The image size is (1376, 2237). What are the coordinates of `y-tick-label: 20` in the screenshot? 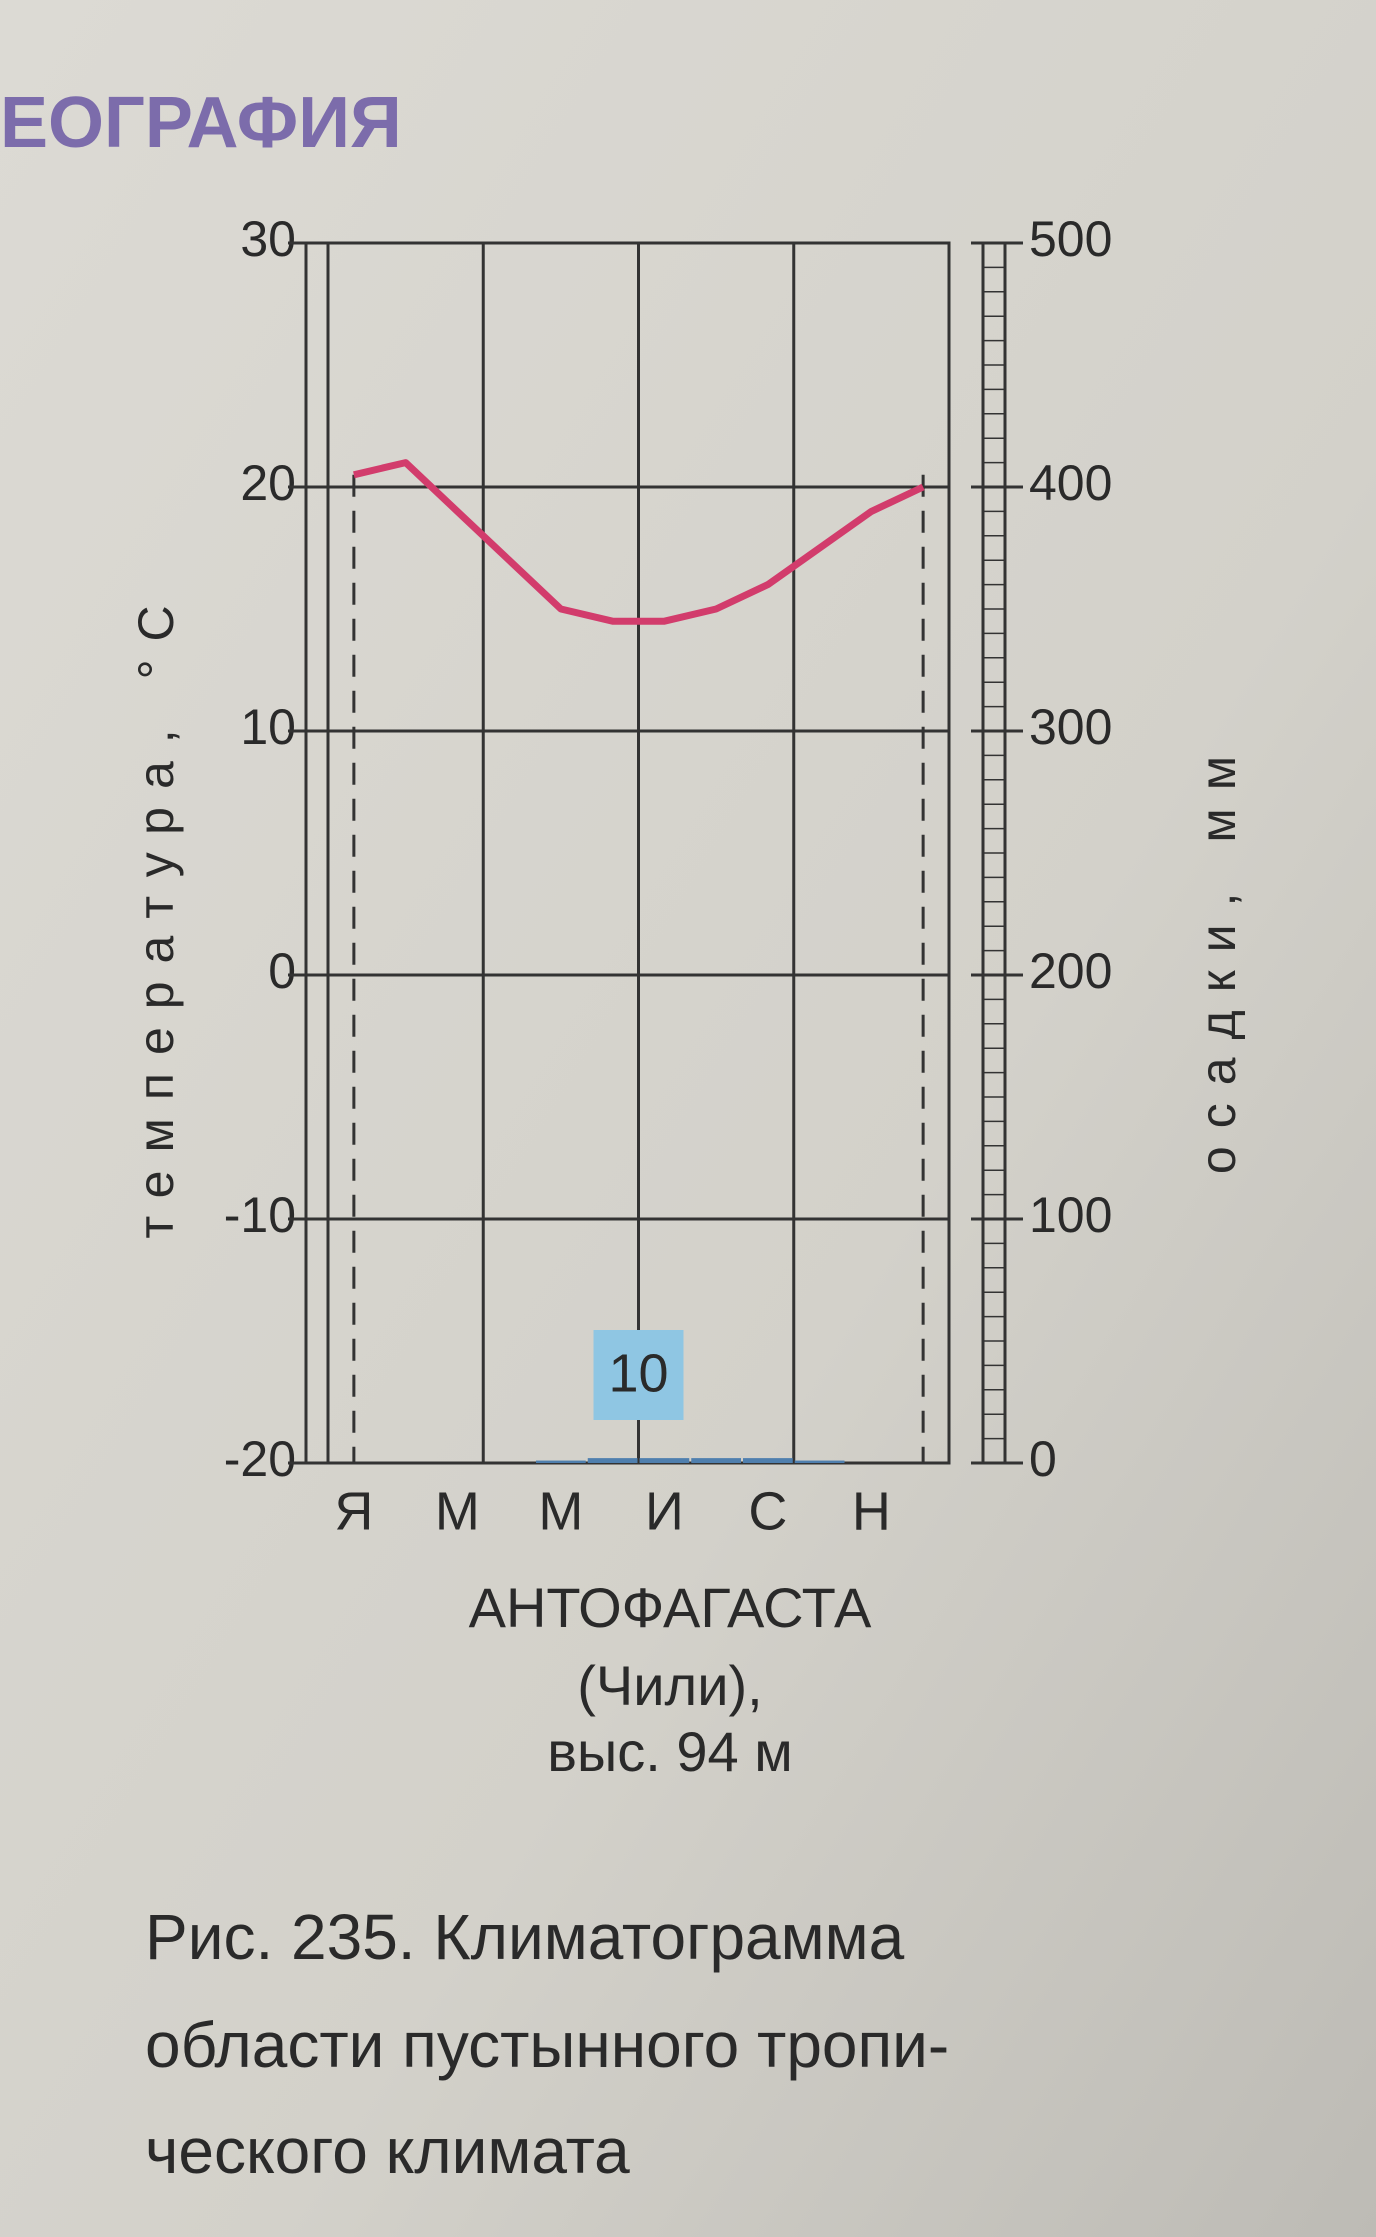 It's located at (268, 483).